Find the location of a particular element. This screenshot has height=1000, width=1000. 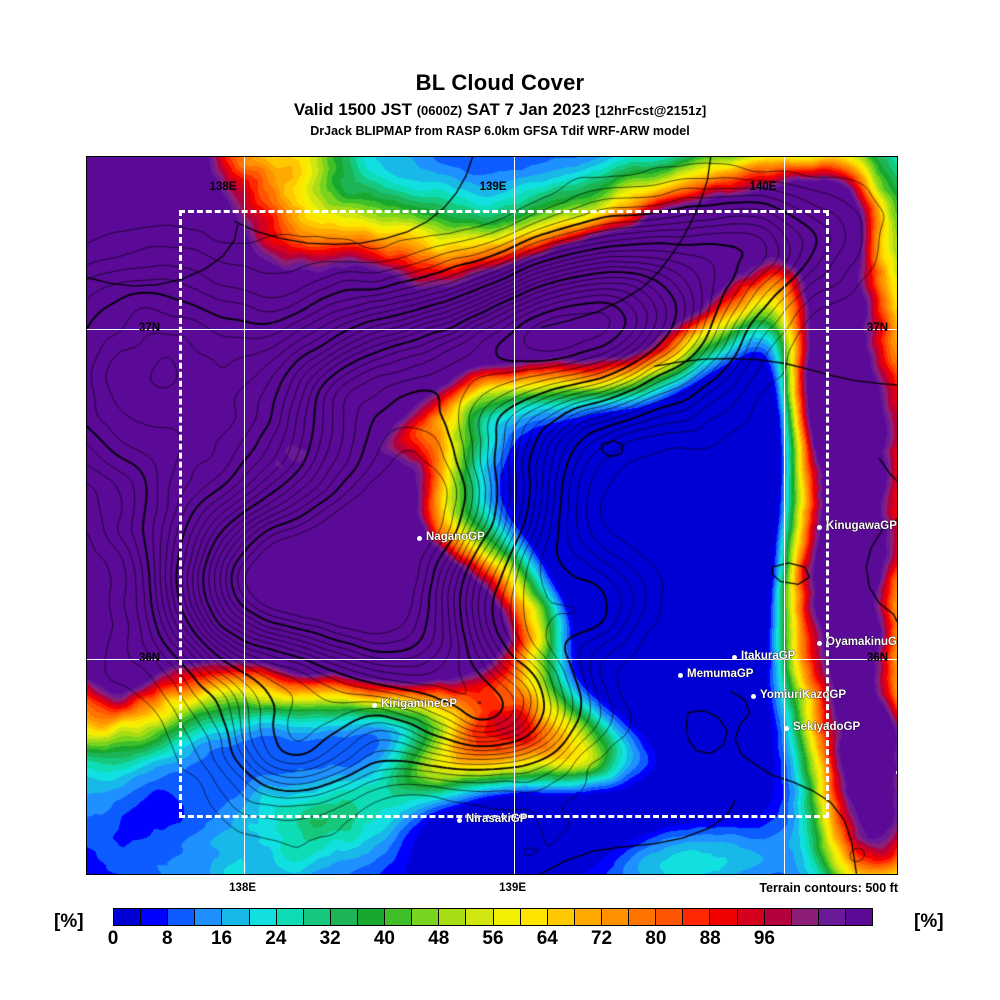

colorbar-tick: 0 is located at coordinates (113, 938).